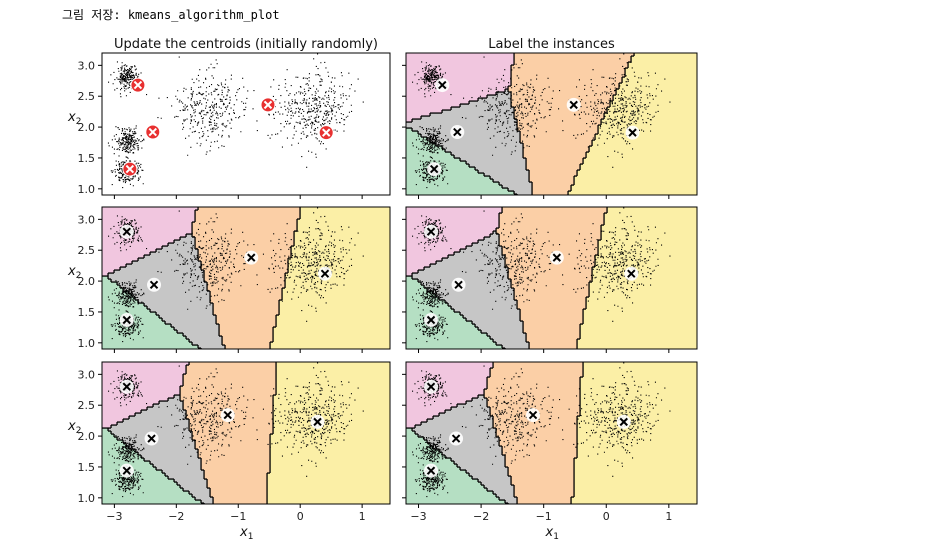  What do you see at coordinates (87, 158) in the screenshot?
I see `y-tick-label: 1.5` at bounding box center [87, 158].